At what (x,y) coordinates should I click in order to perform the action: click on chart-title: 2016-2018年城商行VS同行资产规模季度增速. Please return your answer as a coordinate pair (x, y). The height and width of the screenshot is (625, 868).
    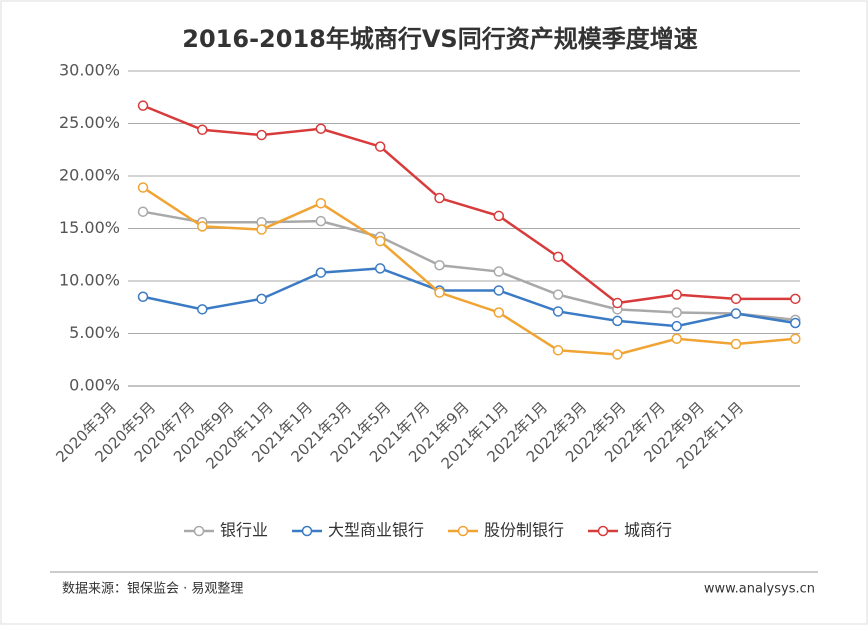
    Looking at the image, I should click on (439, 39).